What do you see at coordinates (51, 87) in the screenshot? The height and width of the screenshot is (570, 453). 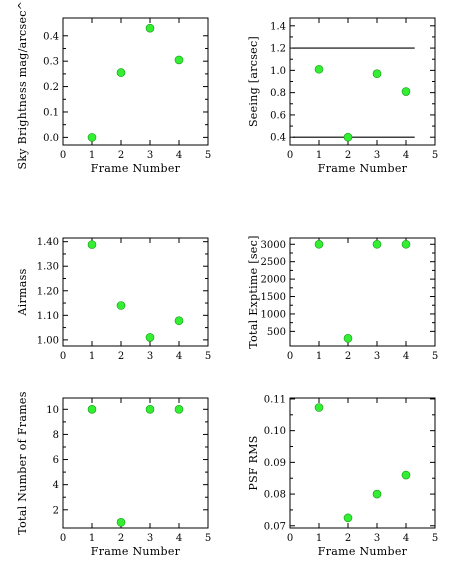 I see `y-tick-label: 0.2` at bounding box center [51, 87].